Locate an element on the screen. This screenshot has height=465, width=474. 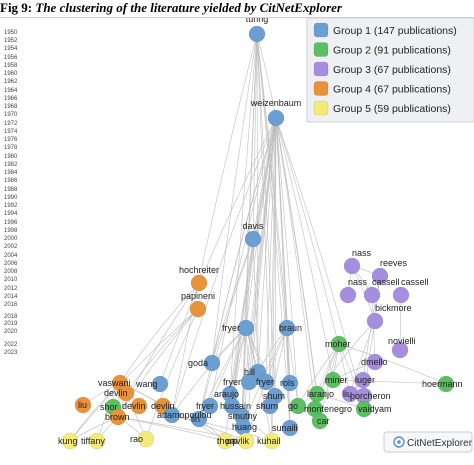
year-tick: 2014 is located at coordinates (11, 297).